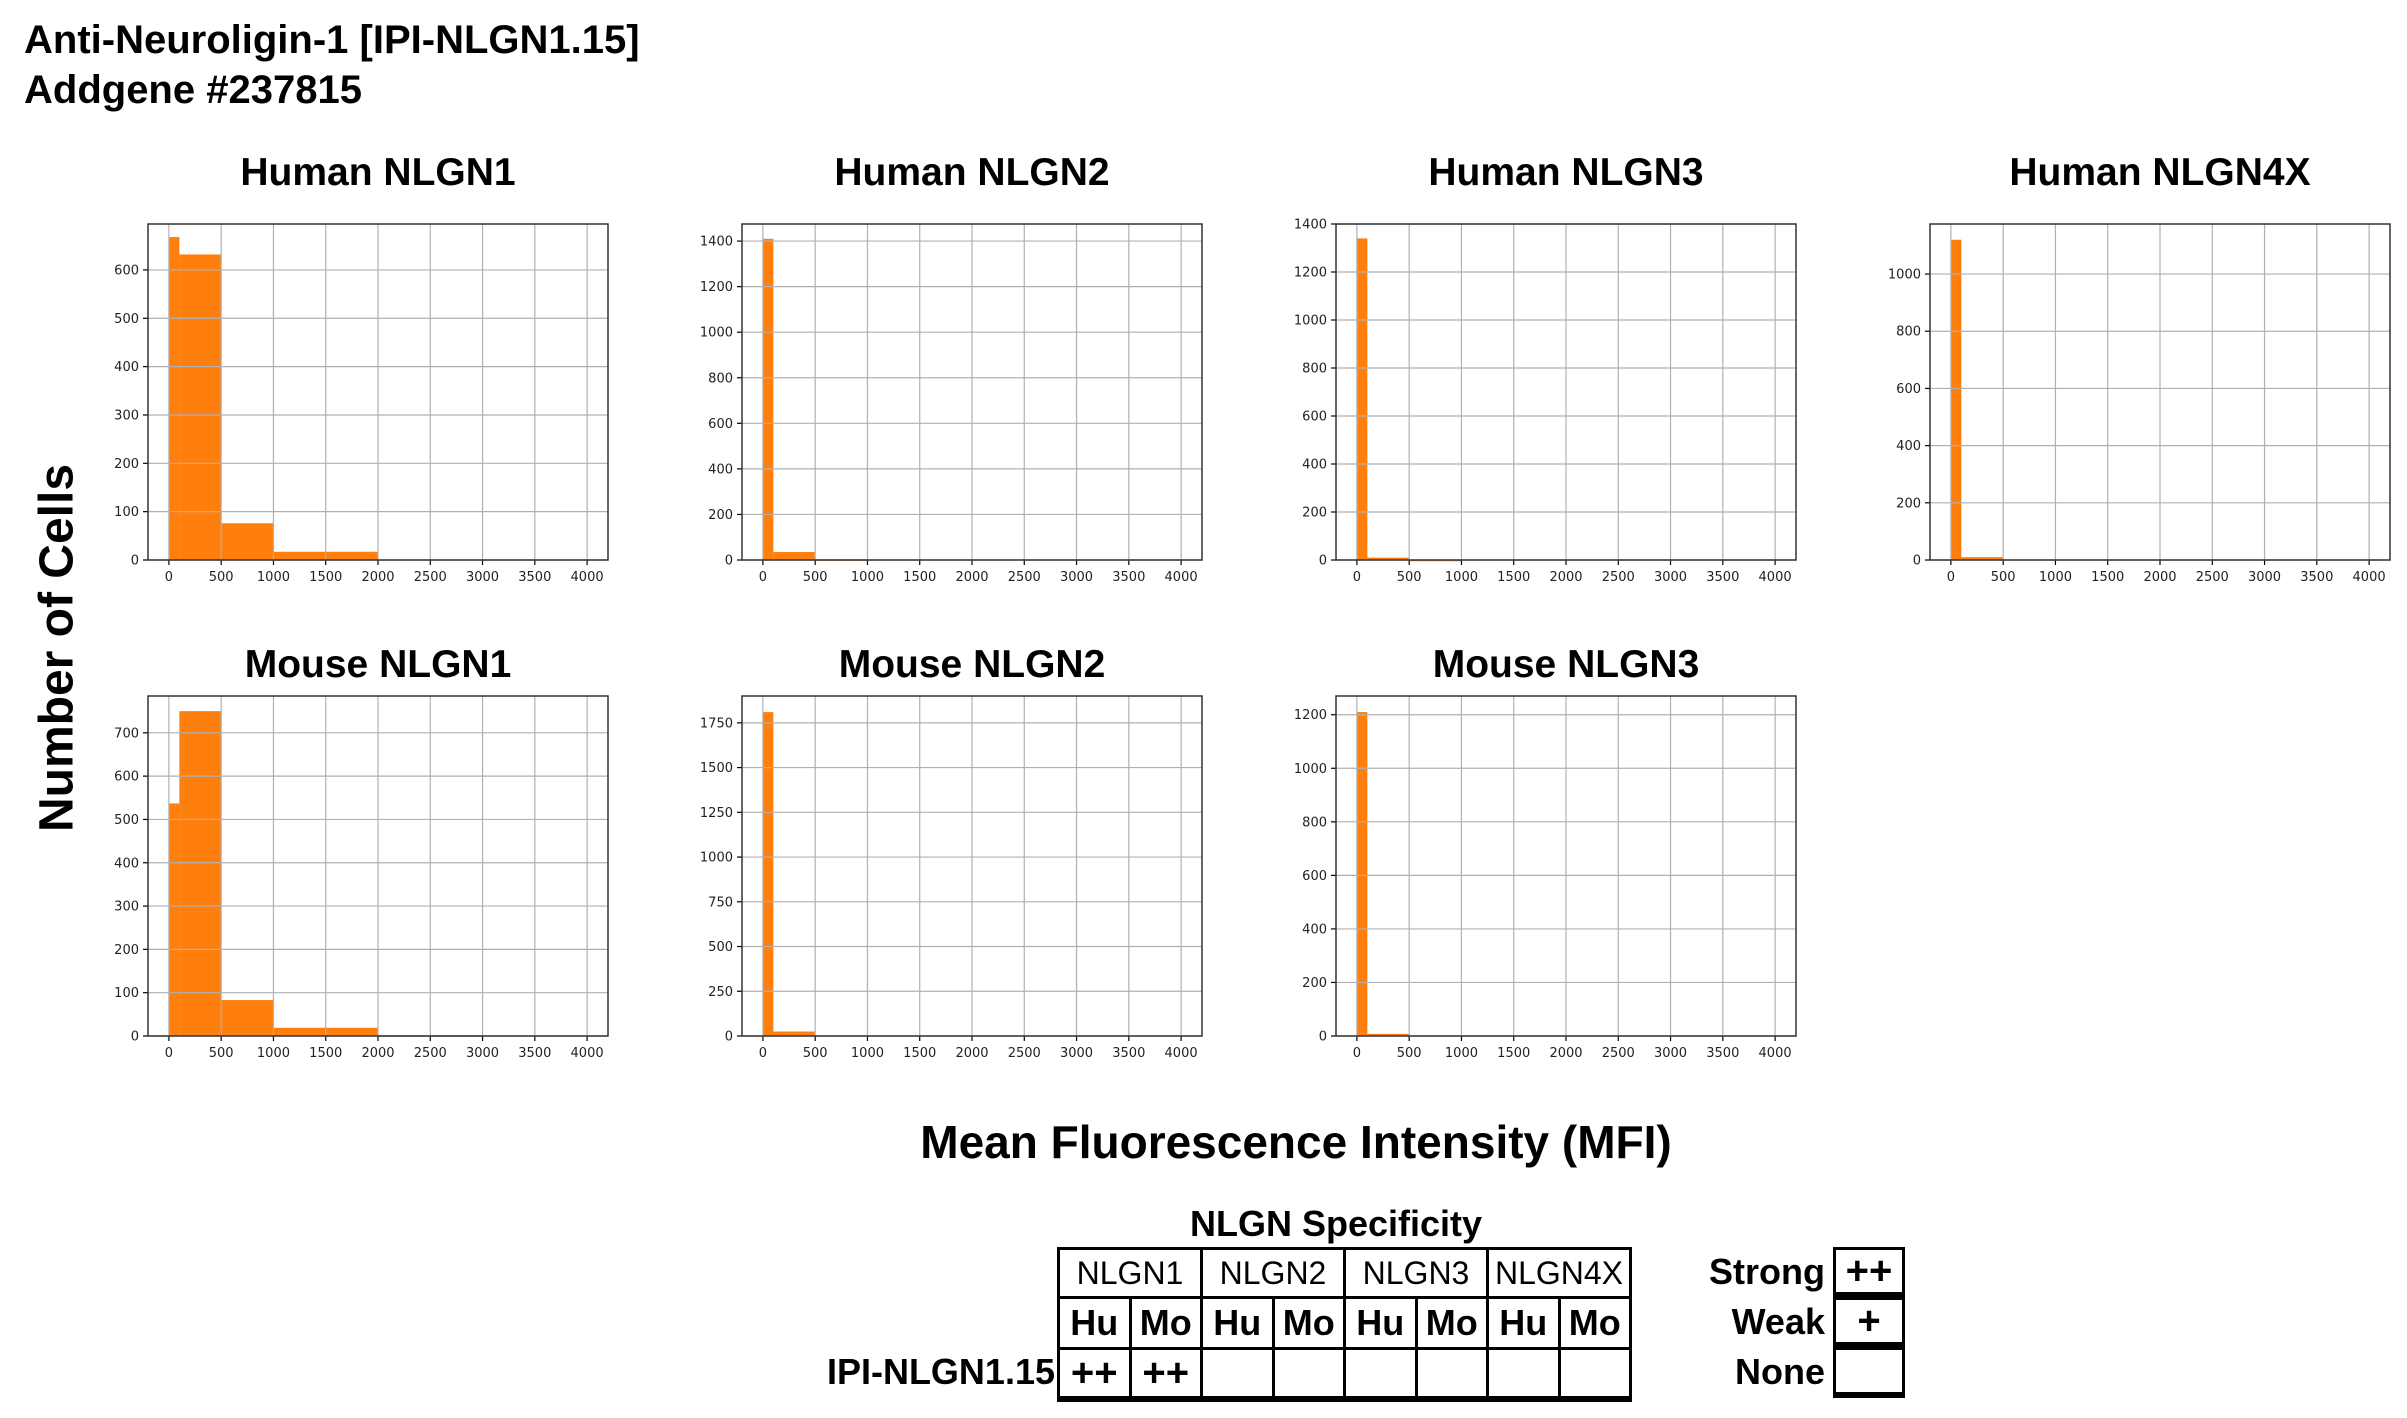  What do you see at coordinates (1869, 1372) in the screenshot?
I see `legend-box-none` at bounding box center [1869, 1372].